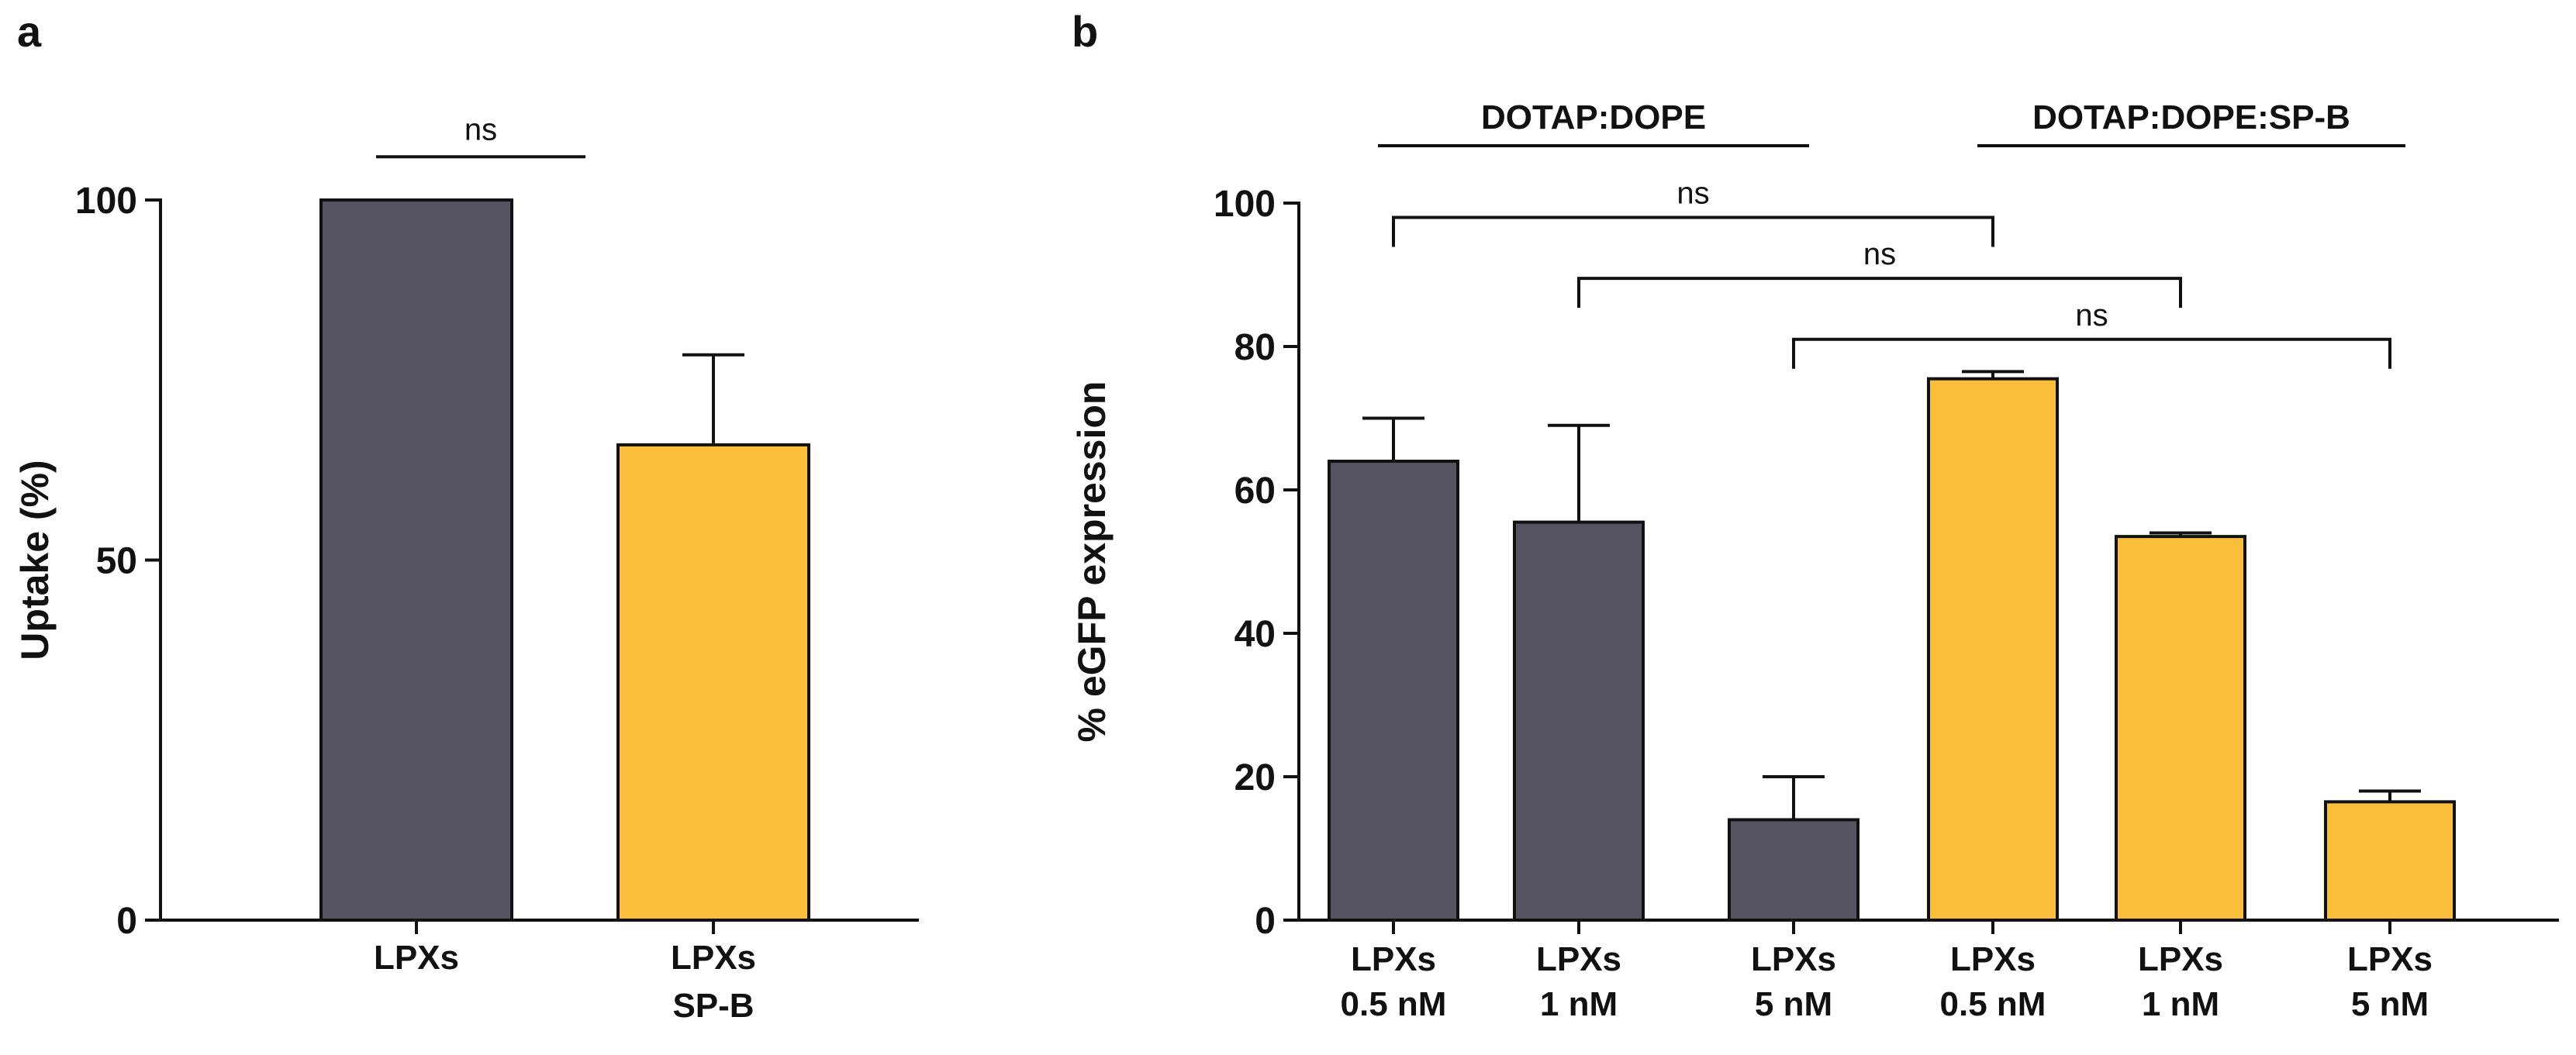 The width and height of the screenshot is (2576, 1055). Describe the element at coordinates (1085, 32) in the screenshot. I see `panel-label-b: b` at that location.